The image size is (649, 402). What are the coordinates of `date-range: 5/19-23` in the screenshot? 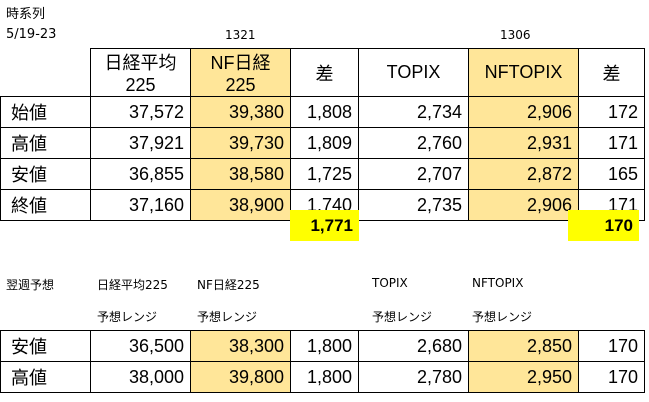 It's located at (31, 34).